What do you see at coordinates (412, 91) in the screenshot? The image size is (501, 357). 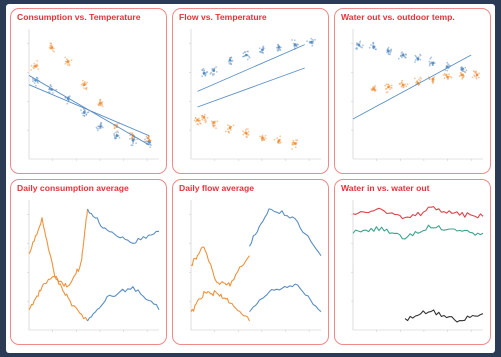 I see `chart-panel-water-out-vs-outdoor-temp: Water out vs. outdoor temp.` at bounding box center [412, 91].